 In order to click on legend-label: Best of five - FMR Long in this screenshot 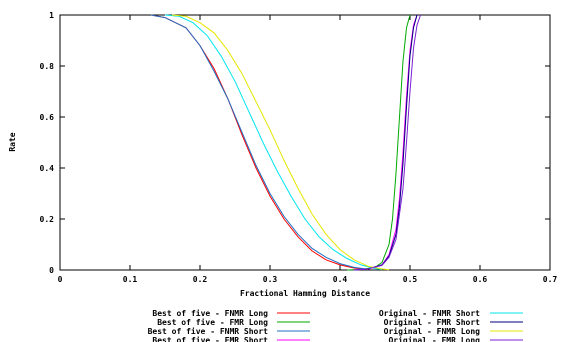, I will do `click(212, 322)`.